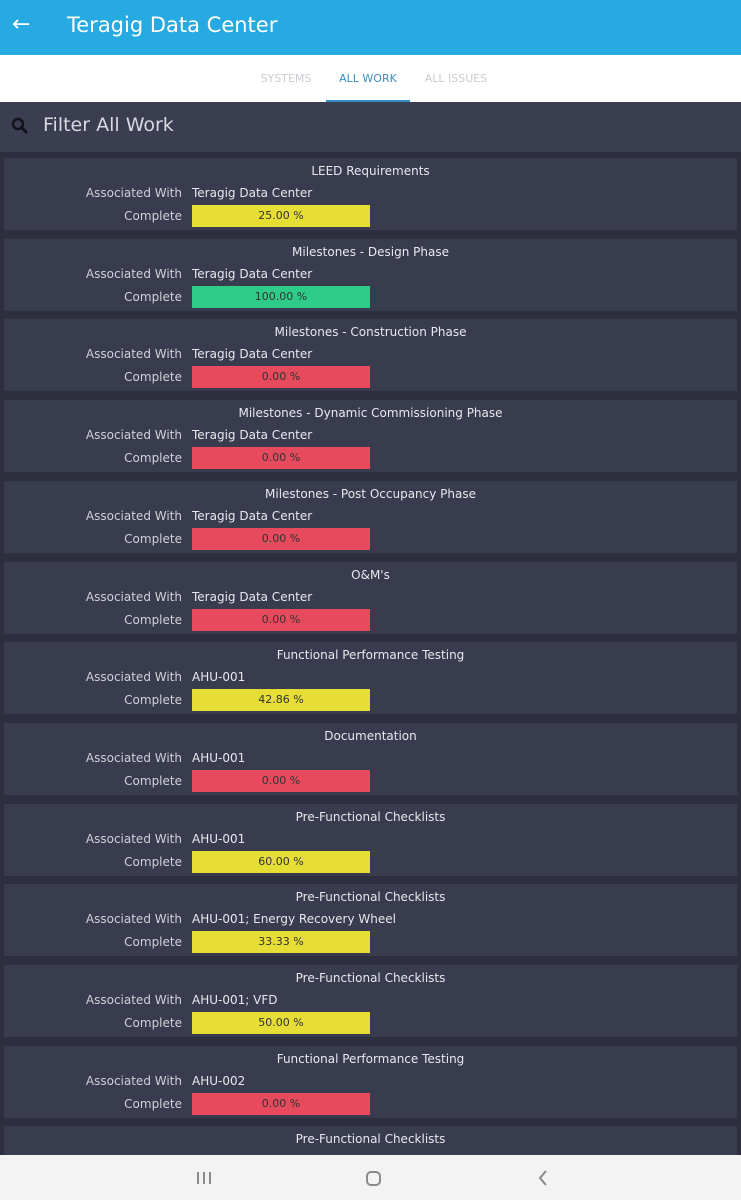  I want to click on system-nav, so click(370, 1177).